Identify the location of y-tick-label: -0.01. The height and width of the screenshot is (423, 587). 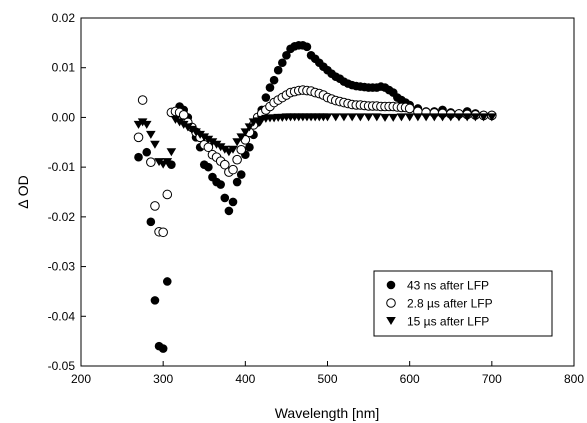
(62, 167).